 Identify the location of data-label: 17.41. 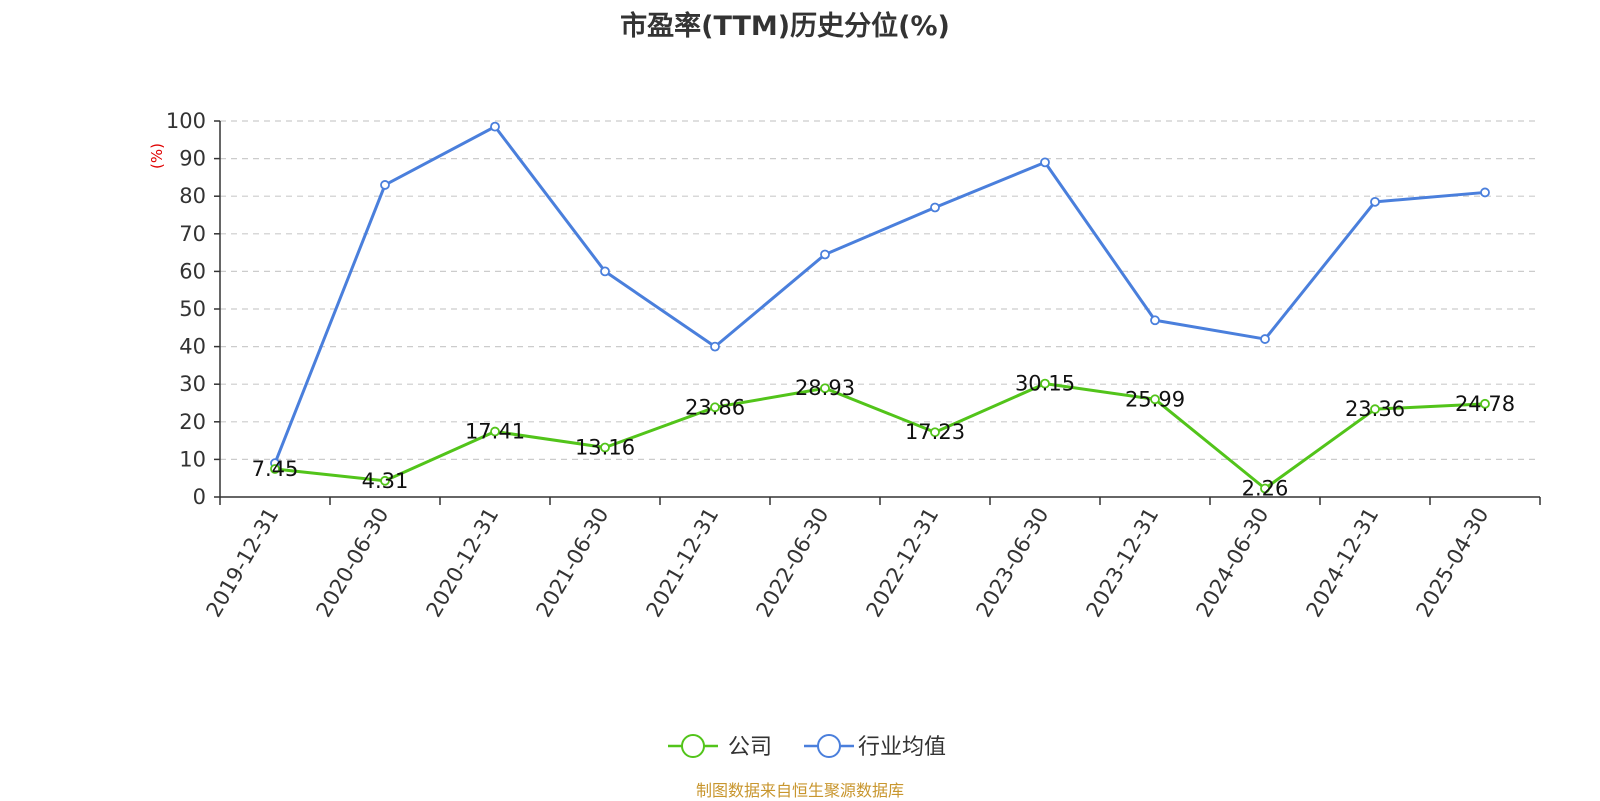
(495, 432).